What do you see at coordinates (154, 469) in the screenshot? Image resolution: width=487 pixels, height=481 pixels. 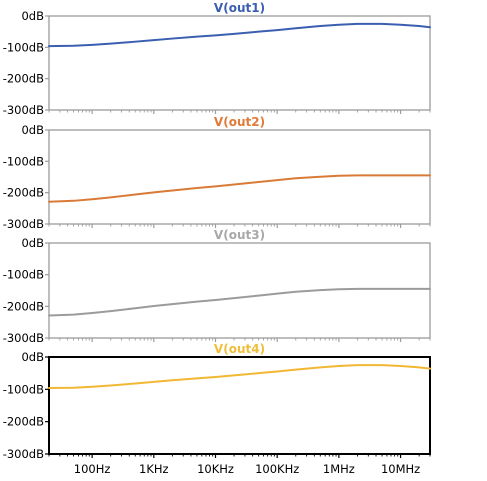 I see `x-tick-label: 1KHz` at bounding box center [154, 469].